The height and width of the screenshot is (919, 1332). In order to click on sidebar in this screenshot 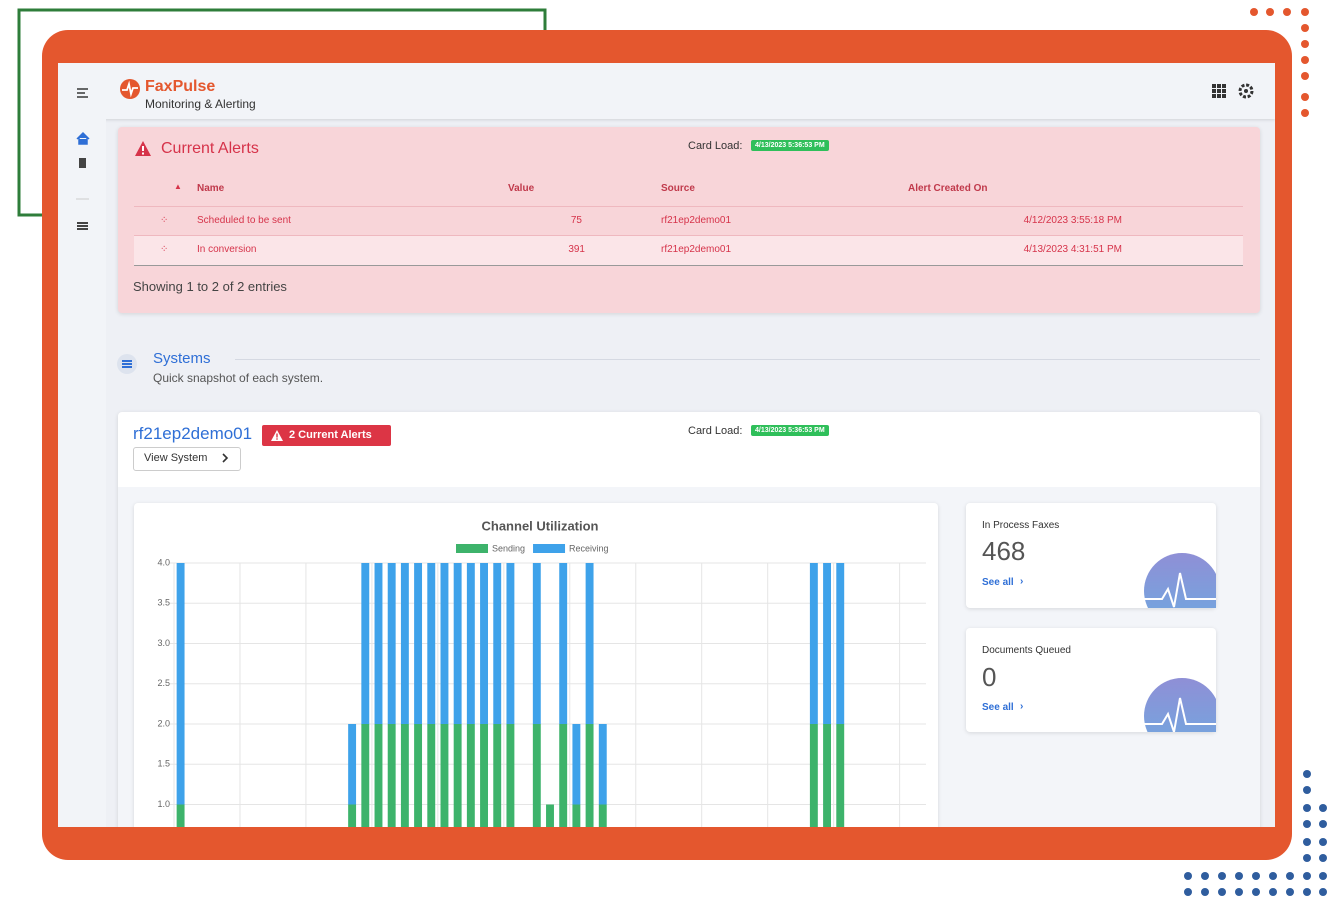, I will do `click(82, 445)`.